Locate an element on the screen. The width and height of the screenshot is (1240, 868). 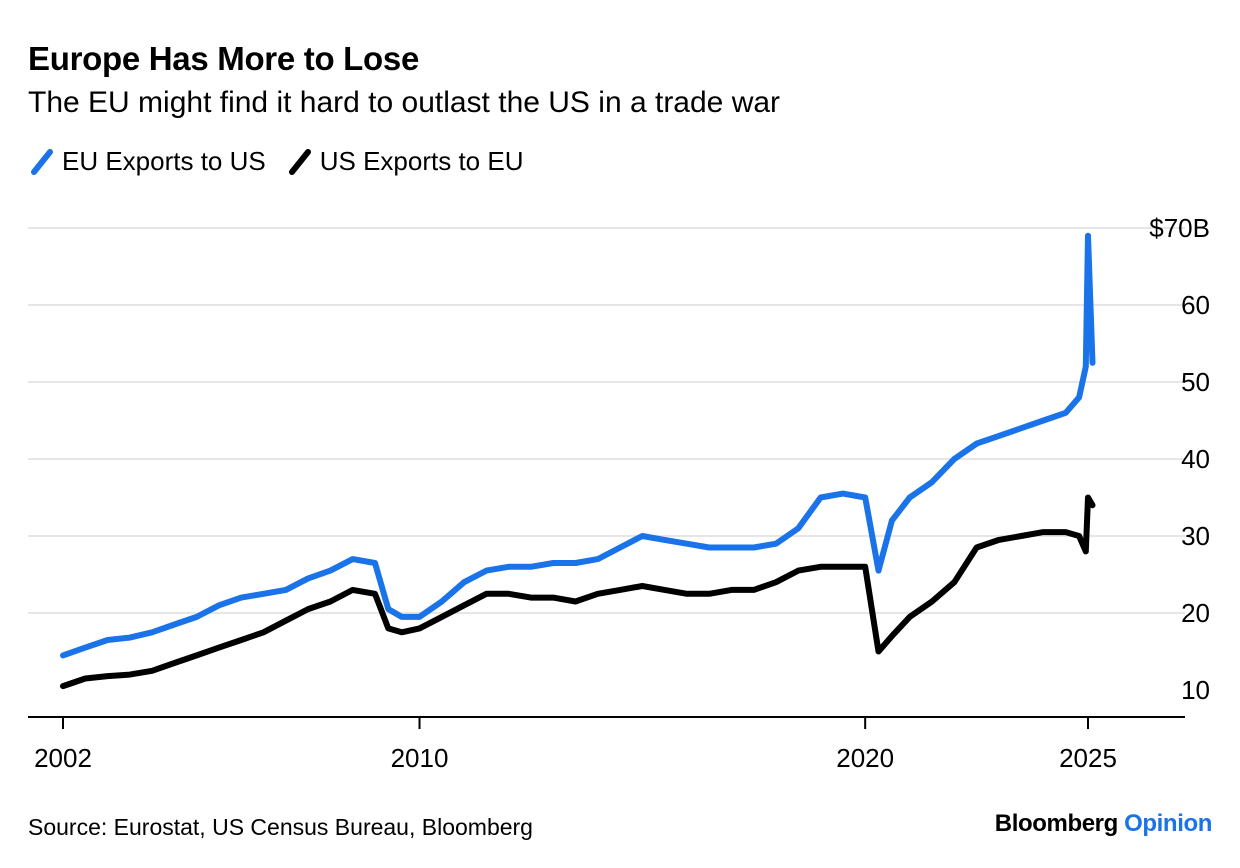
chart-axes is located at coordinates (606, 722).